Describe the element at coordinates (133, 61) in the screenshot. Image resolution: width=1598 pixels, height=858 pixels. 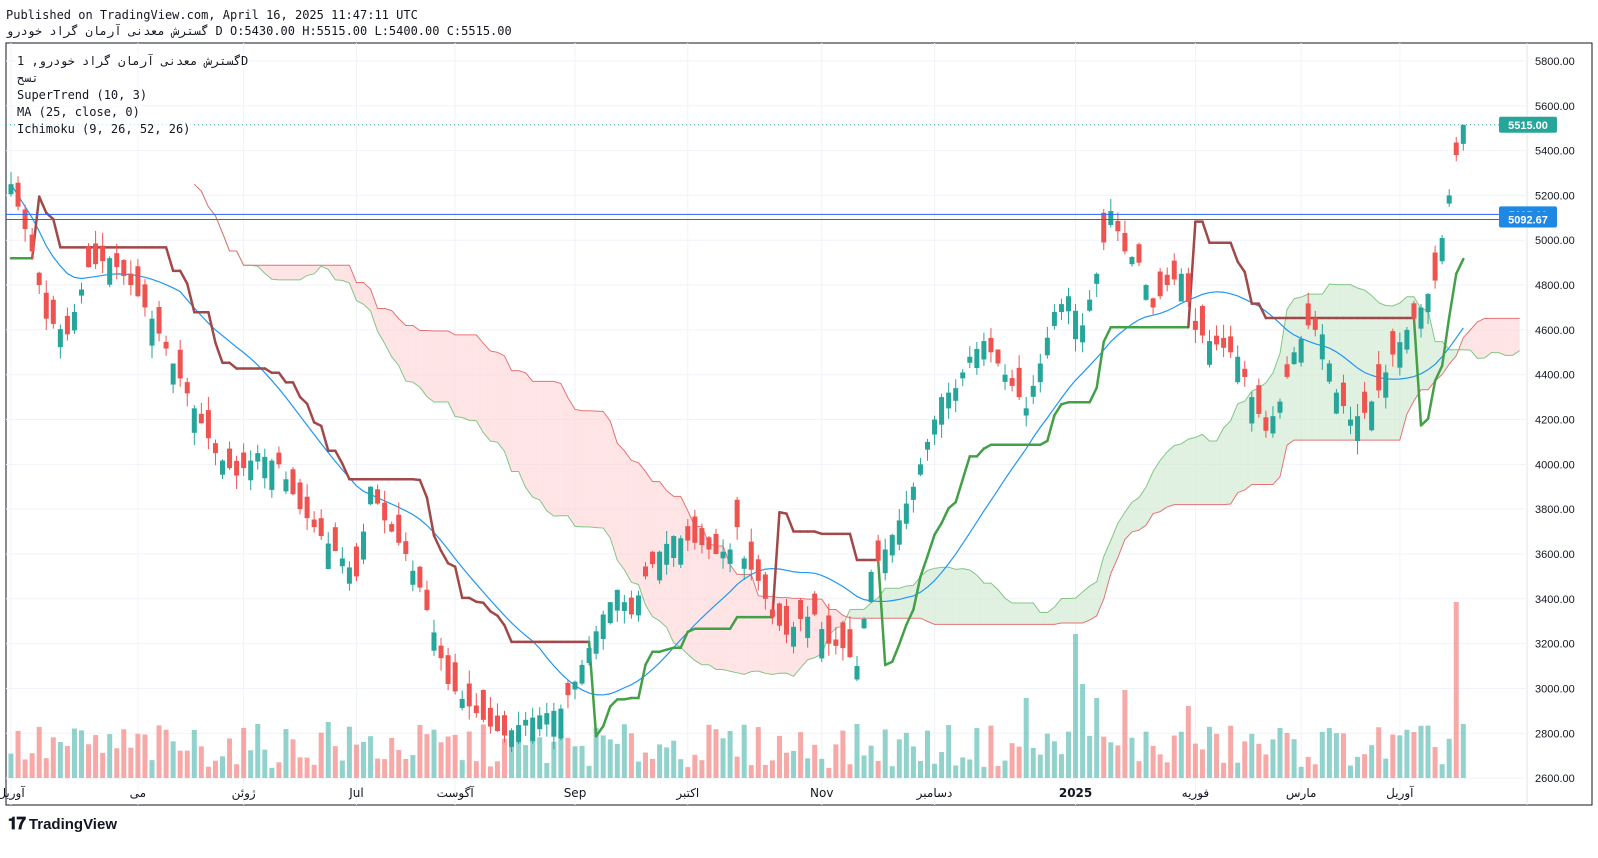
I see `legend-symbol: گسترش معدنی آرمان گراد خودرو, 1D` at that location.